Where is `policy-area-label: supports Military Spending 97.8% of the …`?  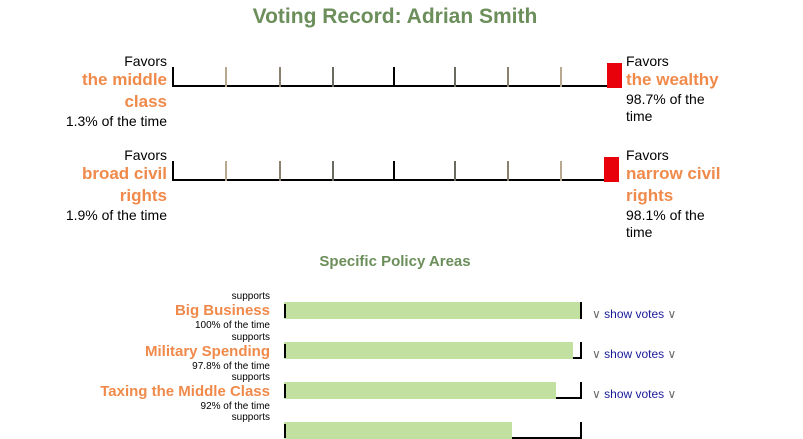 policy-area-label: supports Military Spending 97.8% of the … is located at coordinates (207, 352).